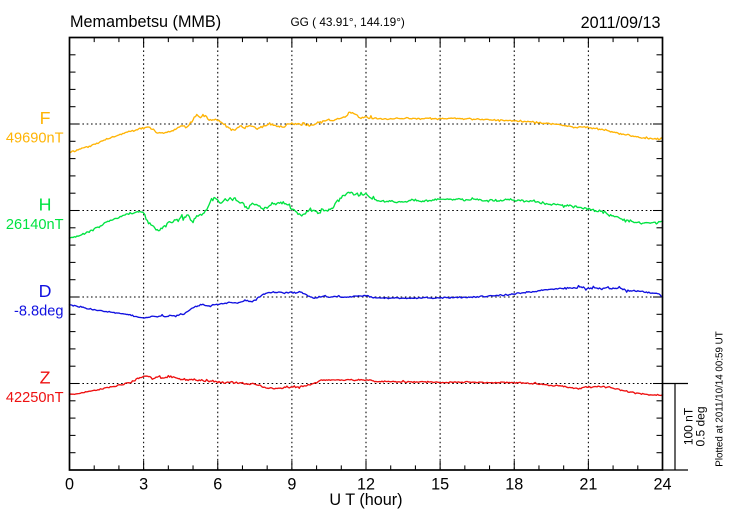  I want to click on scale-bar-nt-label: 100 nT, so click(689, 426).